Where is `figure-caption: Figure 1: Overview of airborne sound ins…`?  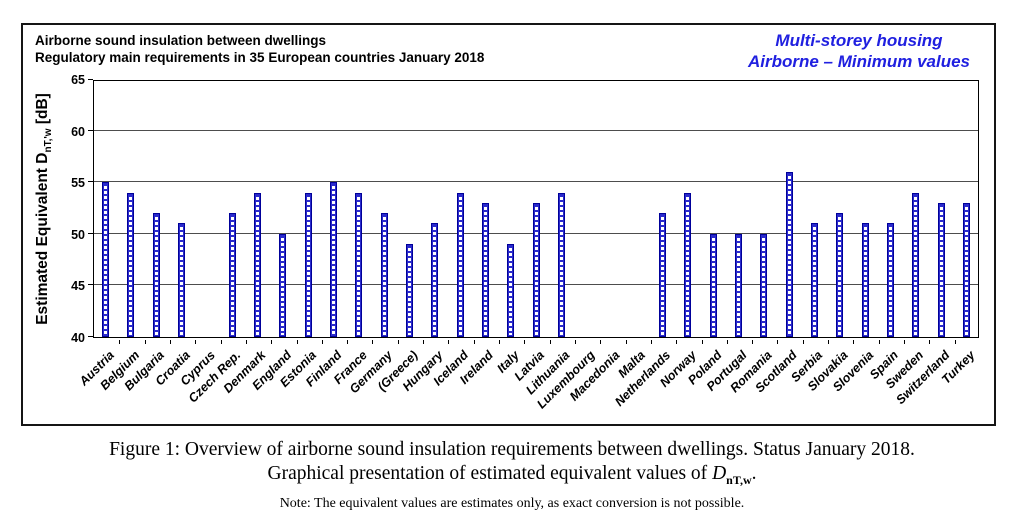
figure-caption: Figure 1: Overview of airborne sound ins… is located at coordinates (512, 475).